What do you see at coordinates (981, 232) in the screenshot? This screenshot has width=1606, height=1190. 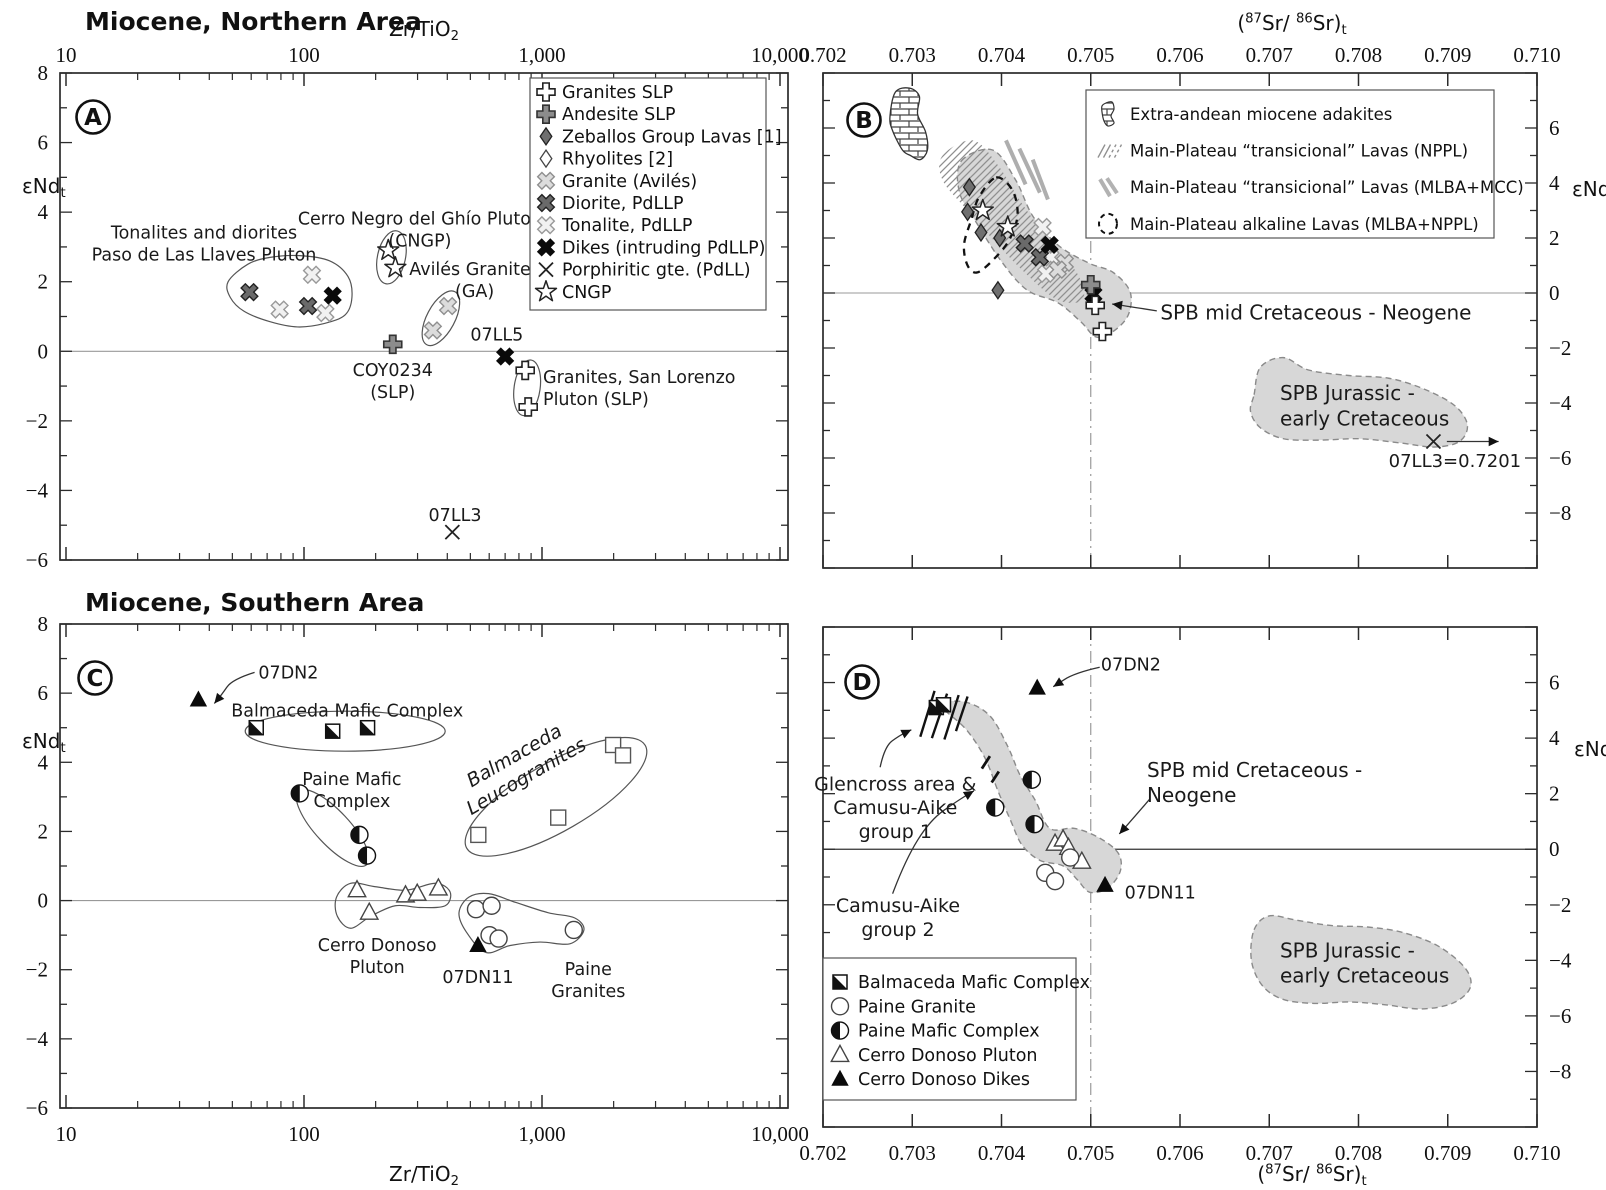 I see `zeballos-marker` at bounding box center [981, 232].